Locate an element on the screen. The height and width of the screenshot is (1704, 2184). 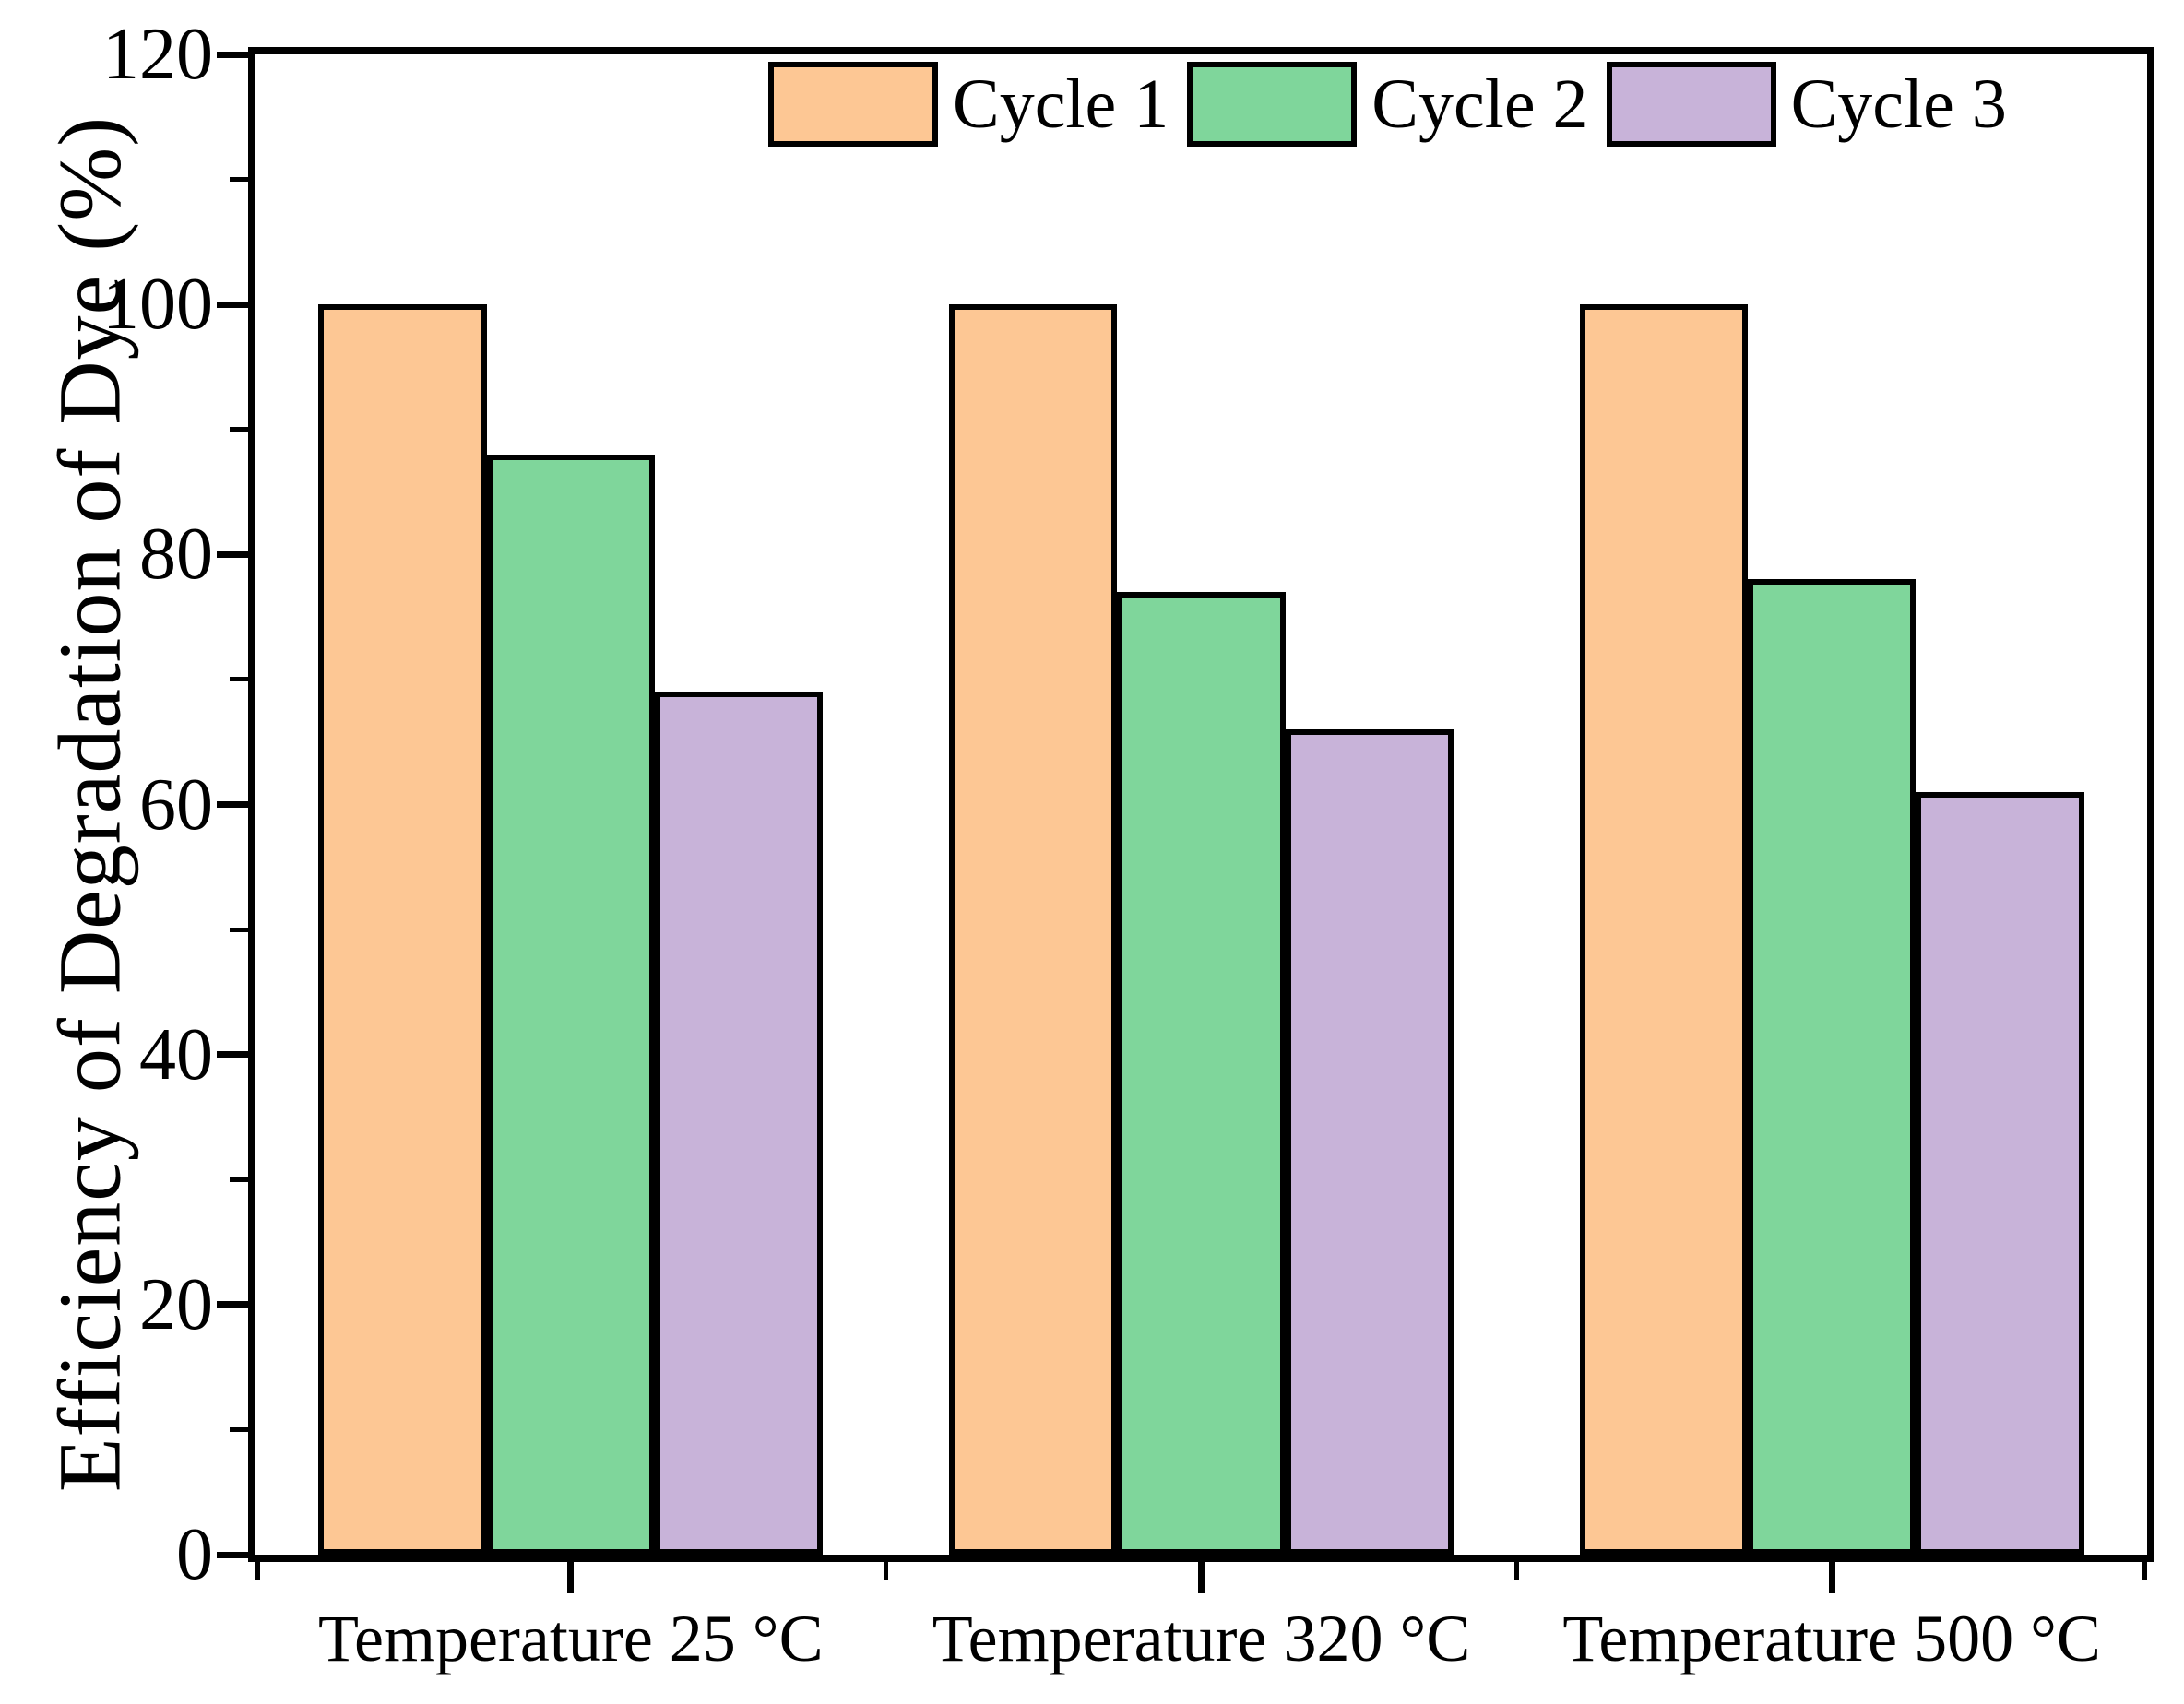
y-axis-tick-label: 80 is located at coordinates (176, 555).